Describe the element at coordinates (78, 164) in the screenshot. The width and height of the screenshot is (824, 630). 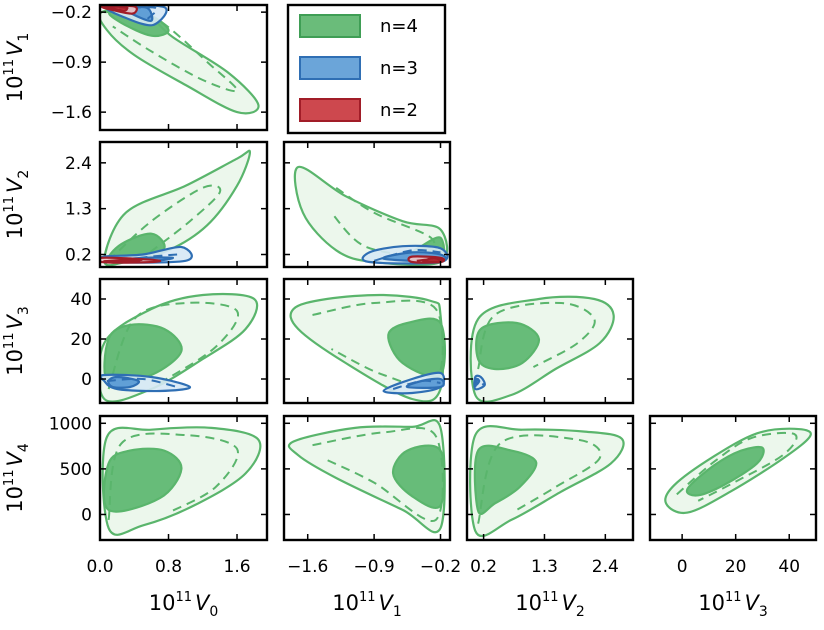
I see `y-tick-label: 2.4` at that location.